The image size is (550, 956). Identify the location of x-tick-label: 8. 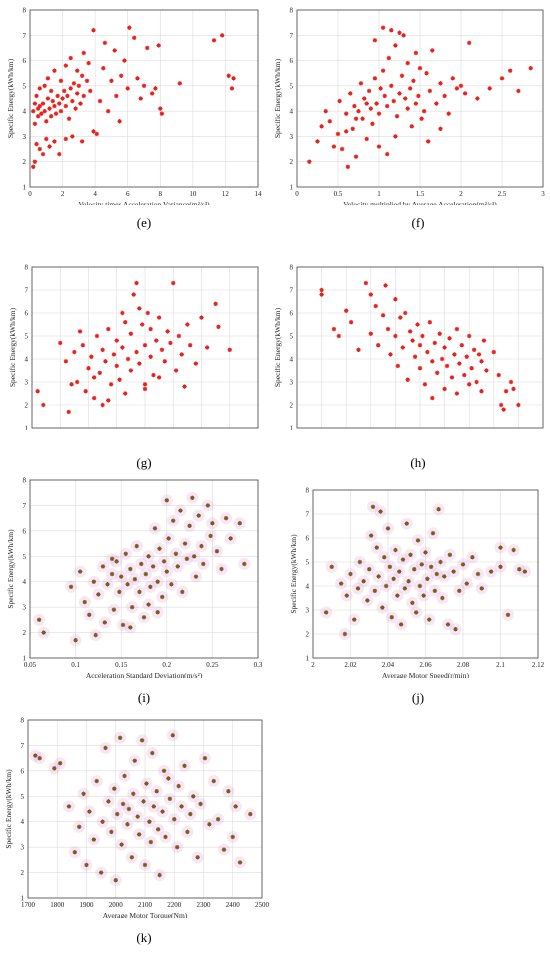
(161, 194).